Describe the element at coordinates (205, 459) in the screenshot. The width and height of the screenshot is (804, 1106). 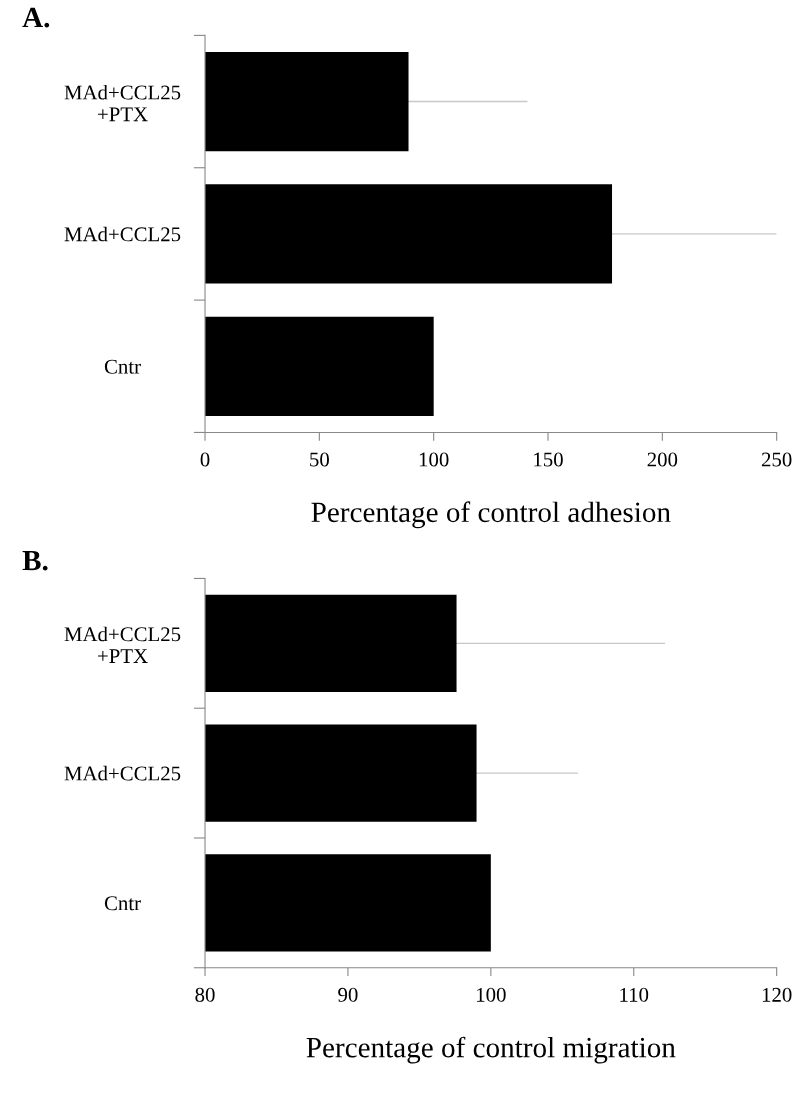
I see `x-tick-label: 0` at that location.